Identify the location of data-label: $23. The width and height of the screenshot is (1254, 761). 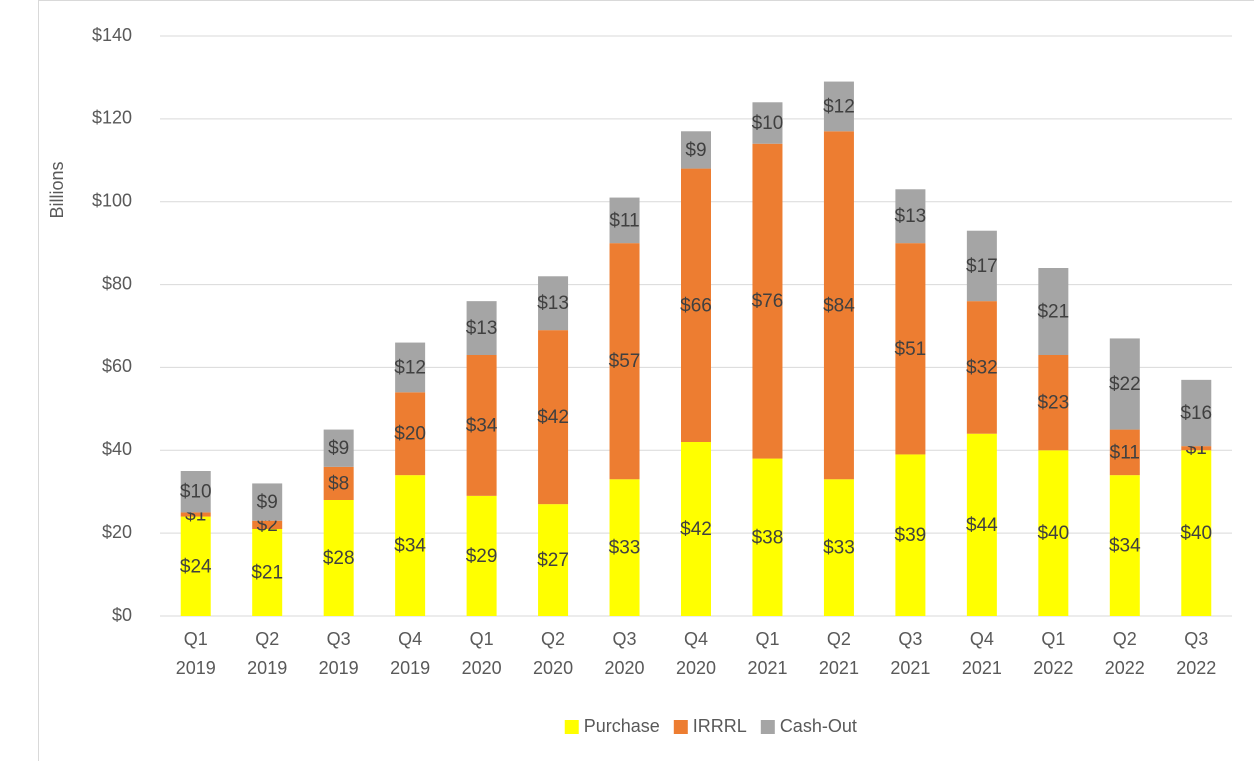
(1053, 403).